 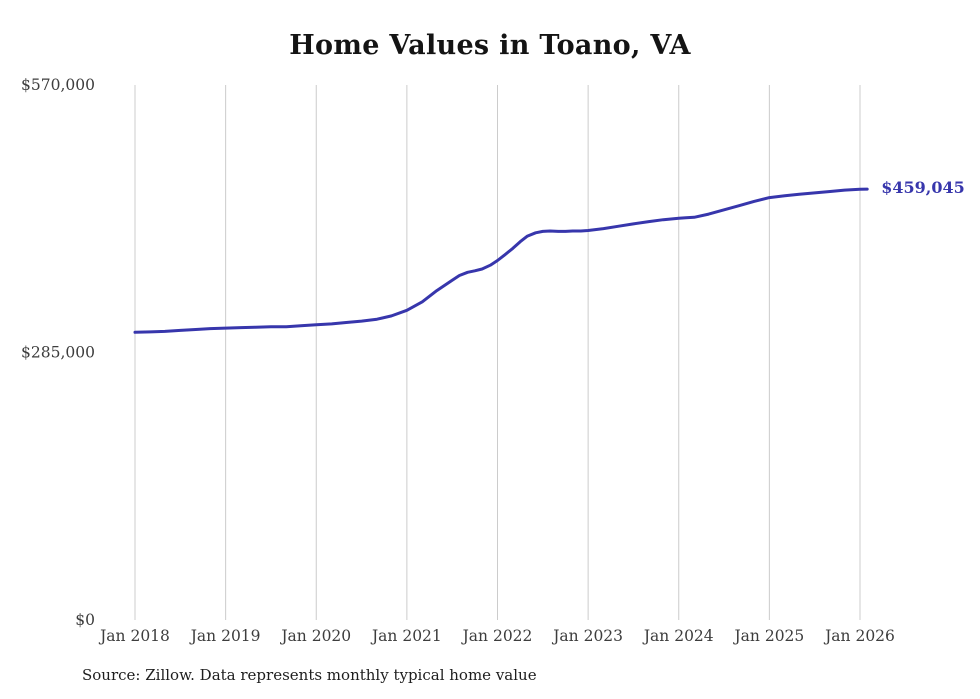 What do you see at coordinates (58, 353) in the screenshot?
I see `y-tick-label: $285,000` at bounding box center [58, 353].